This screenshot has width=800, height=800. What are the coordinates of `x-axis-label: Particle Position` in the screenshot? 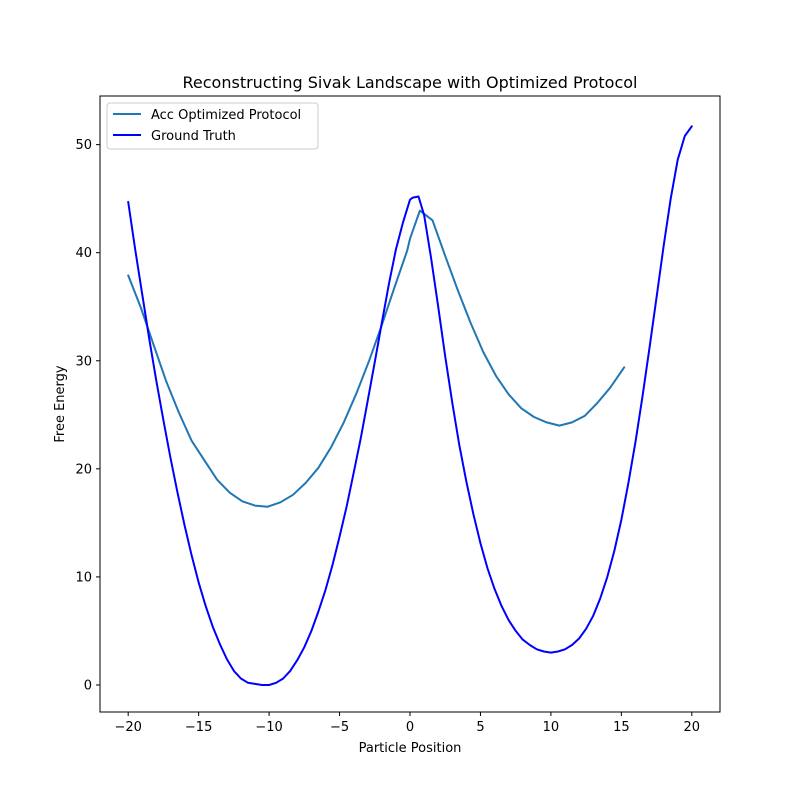 It's located at (410, 748).